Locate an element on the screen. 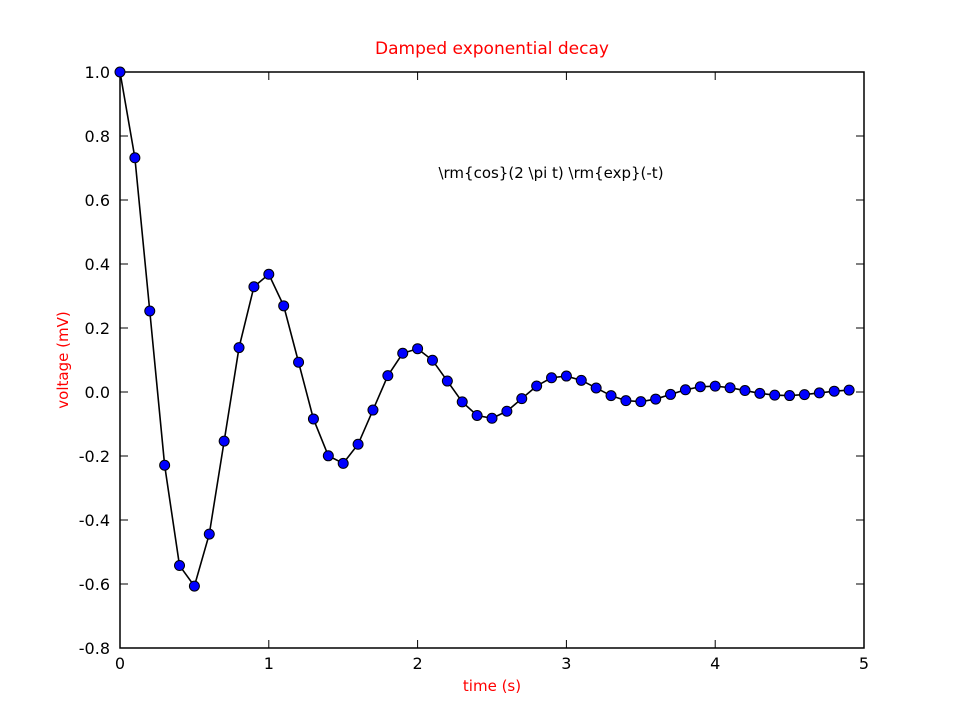 Image resolution: width=960 pixels, height=720 pixels. x-tick-label: 3 is located at coordinates (566, 663).